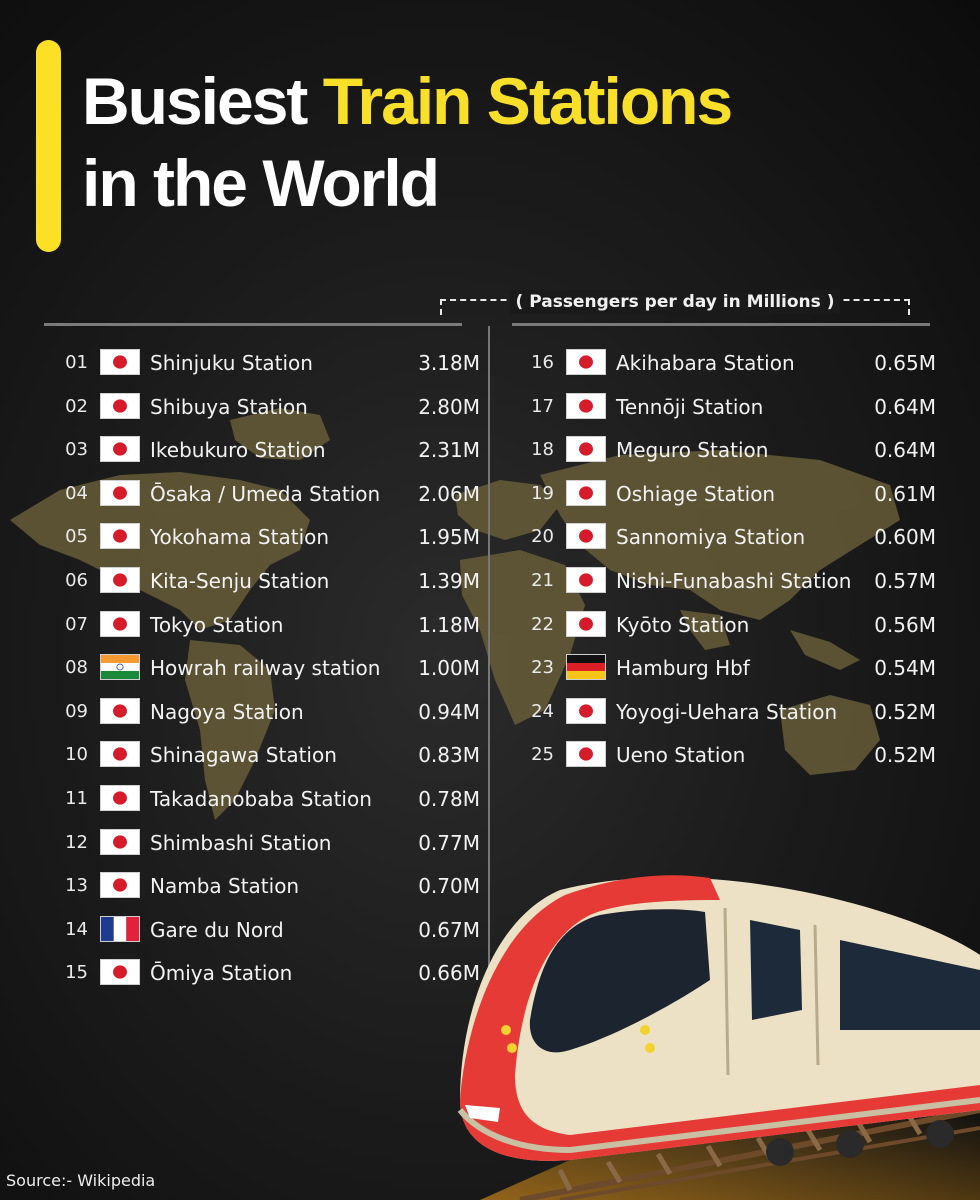 The image size is (980, 1200). Describe the element at coordinates (76, 973) in the screenshot. I see `station-rank: 15` at that location.